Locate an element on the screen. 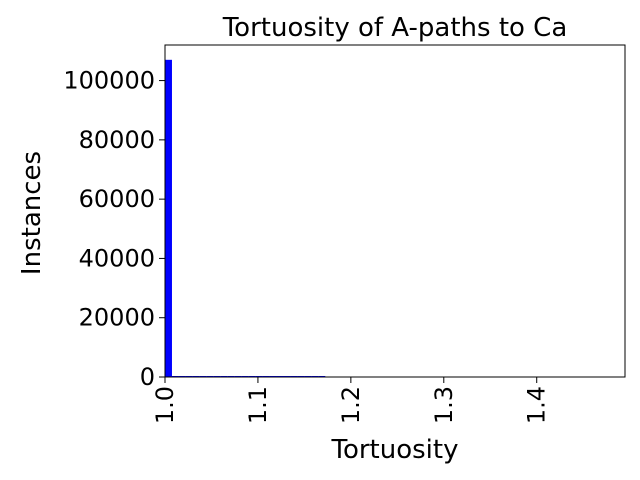 This screenshot has height=480, width=640. y-tick-label: 100000 is located at coordinates (109, 81).